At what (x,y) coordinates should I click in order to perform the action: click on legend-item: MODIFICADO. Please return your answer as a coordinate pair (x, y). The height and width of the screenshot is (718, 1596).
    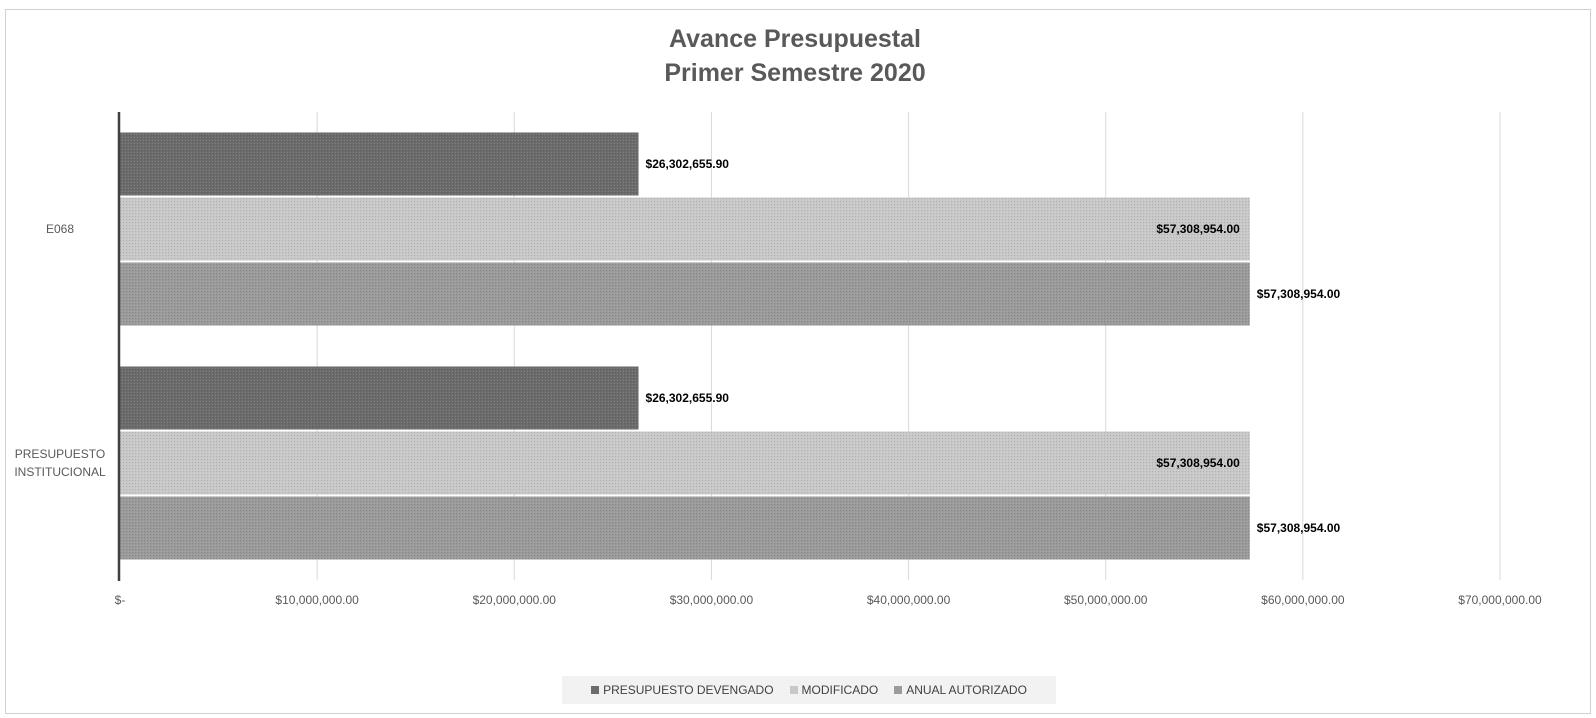
    Looking at the image, I should click on (834, 690).